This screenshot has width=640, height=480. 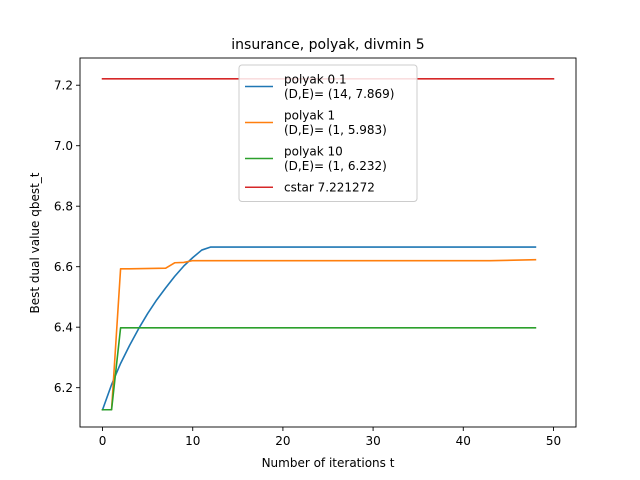 I want to click on y-tick-label: 7.2, so click(x=63, y=86).